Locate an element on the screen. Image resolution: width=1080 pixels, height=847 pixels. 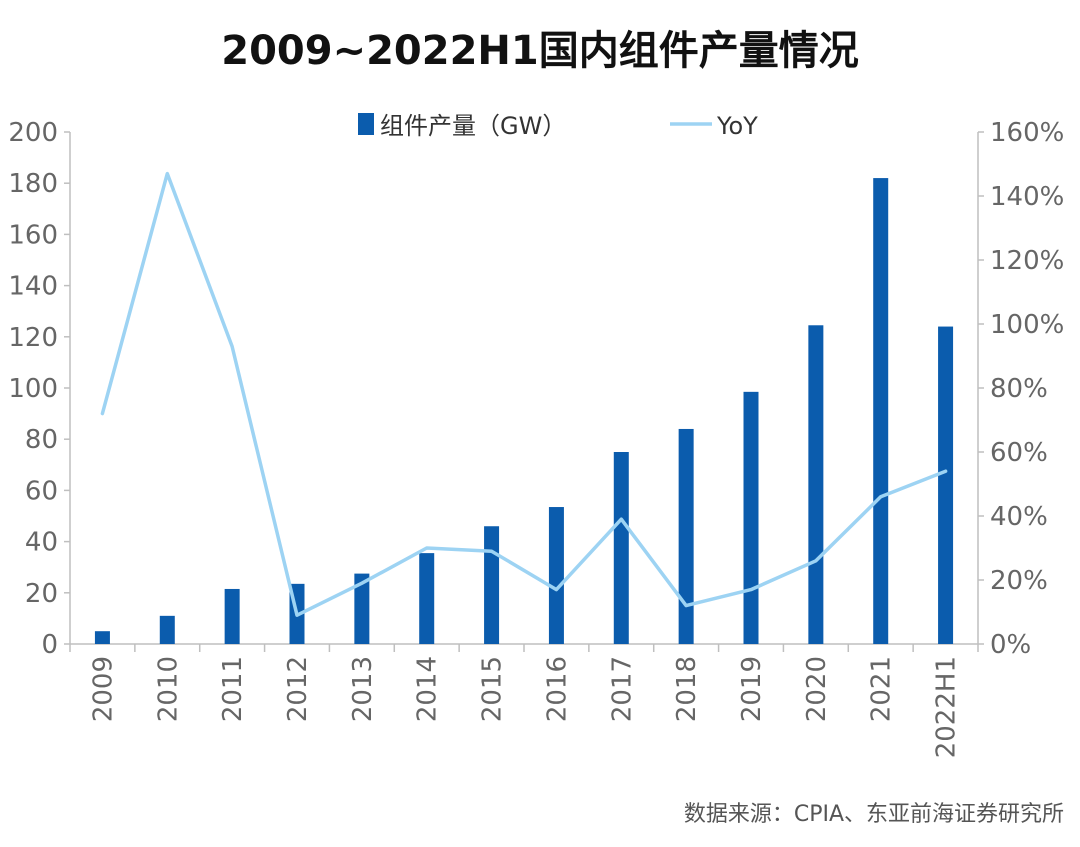
right-tick-label: 80% is located at coordinates (1019, 389).